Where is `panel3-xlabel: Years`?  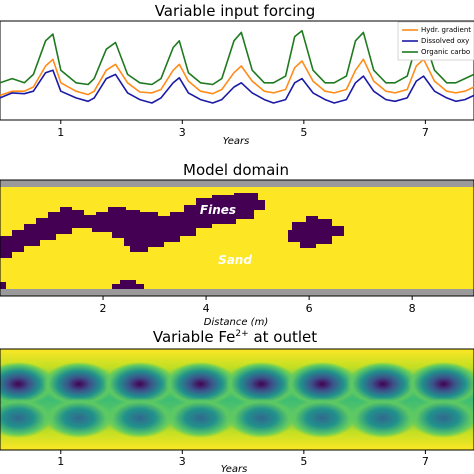
panel3-xlabel: Years is located at coordinates (234, 469).